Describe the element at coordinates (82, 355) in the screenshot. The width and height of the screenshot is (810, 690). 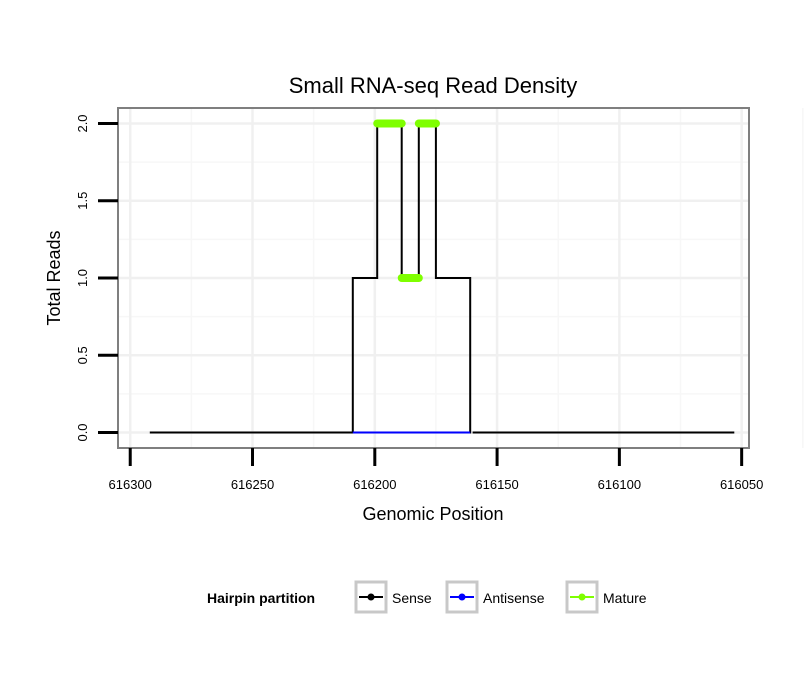
I see `y-tick-label: 0.5` at that location.